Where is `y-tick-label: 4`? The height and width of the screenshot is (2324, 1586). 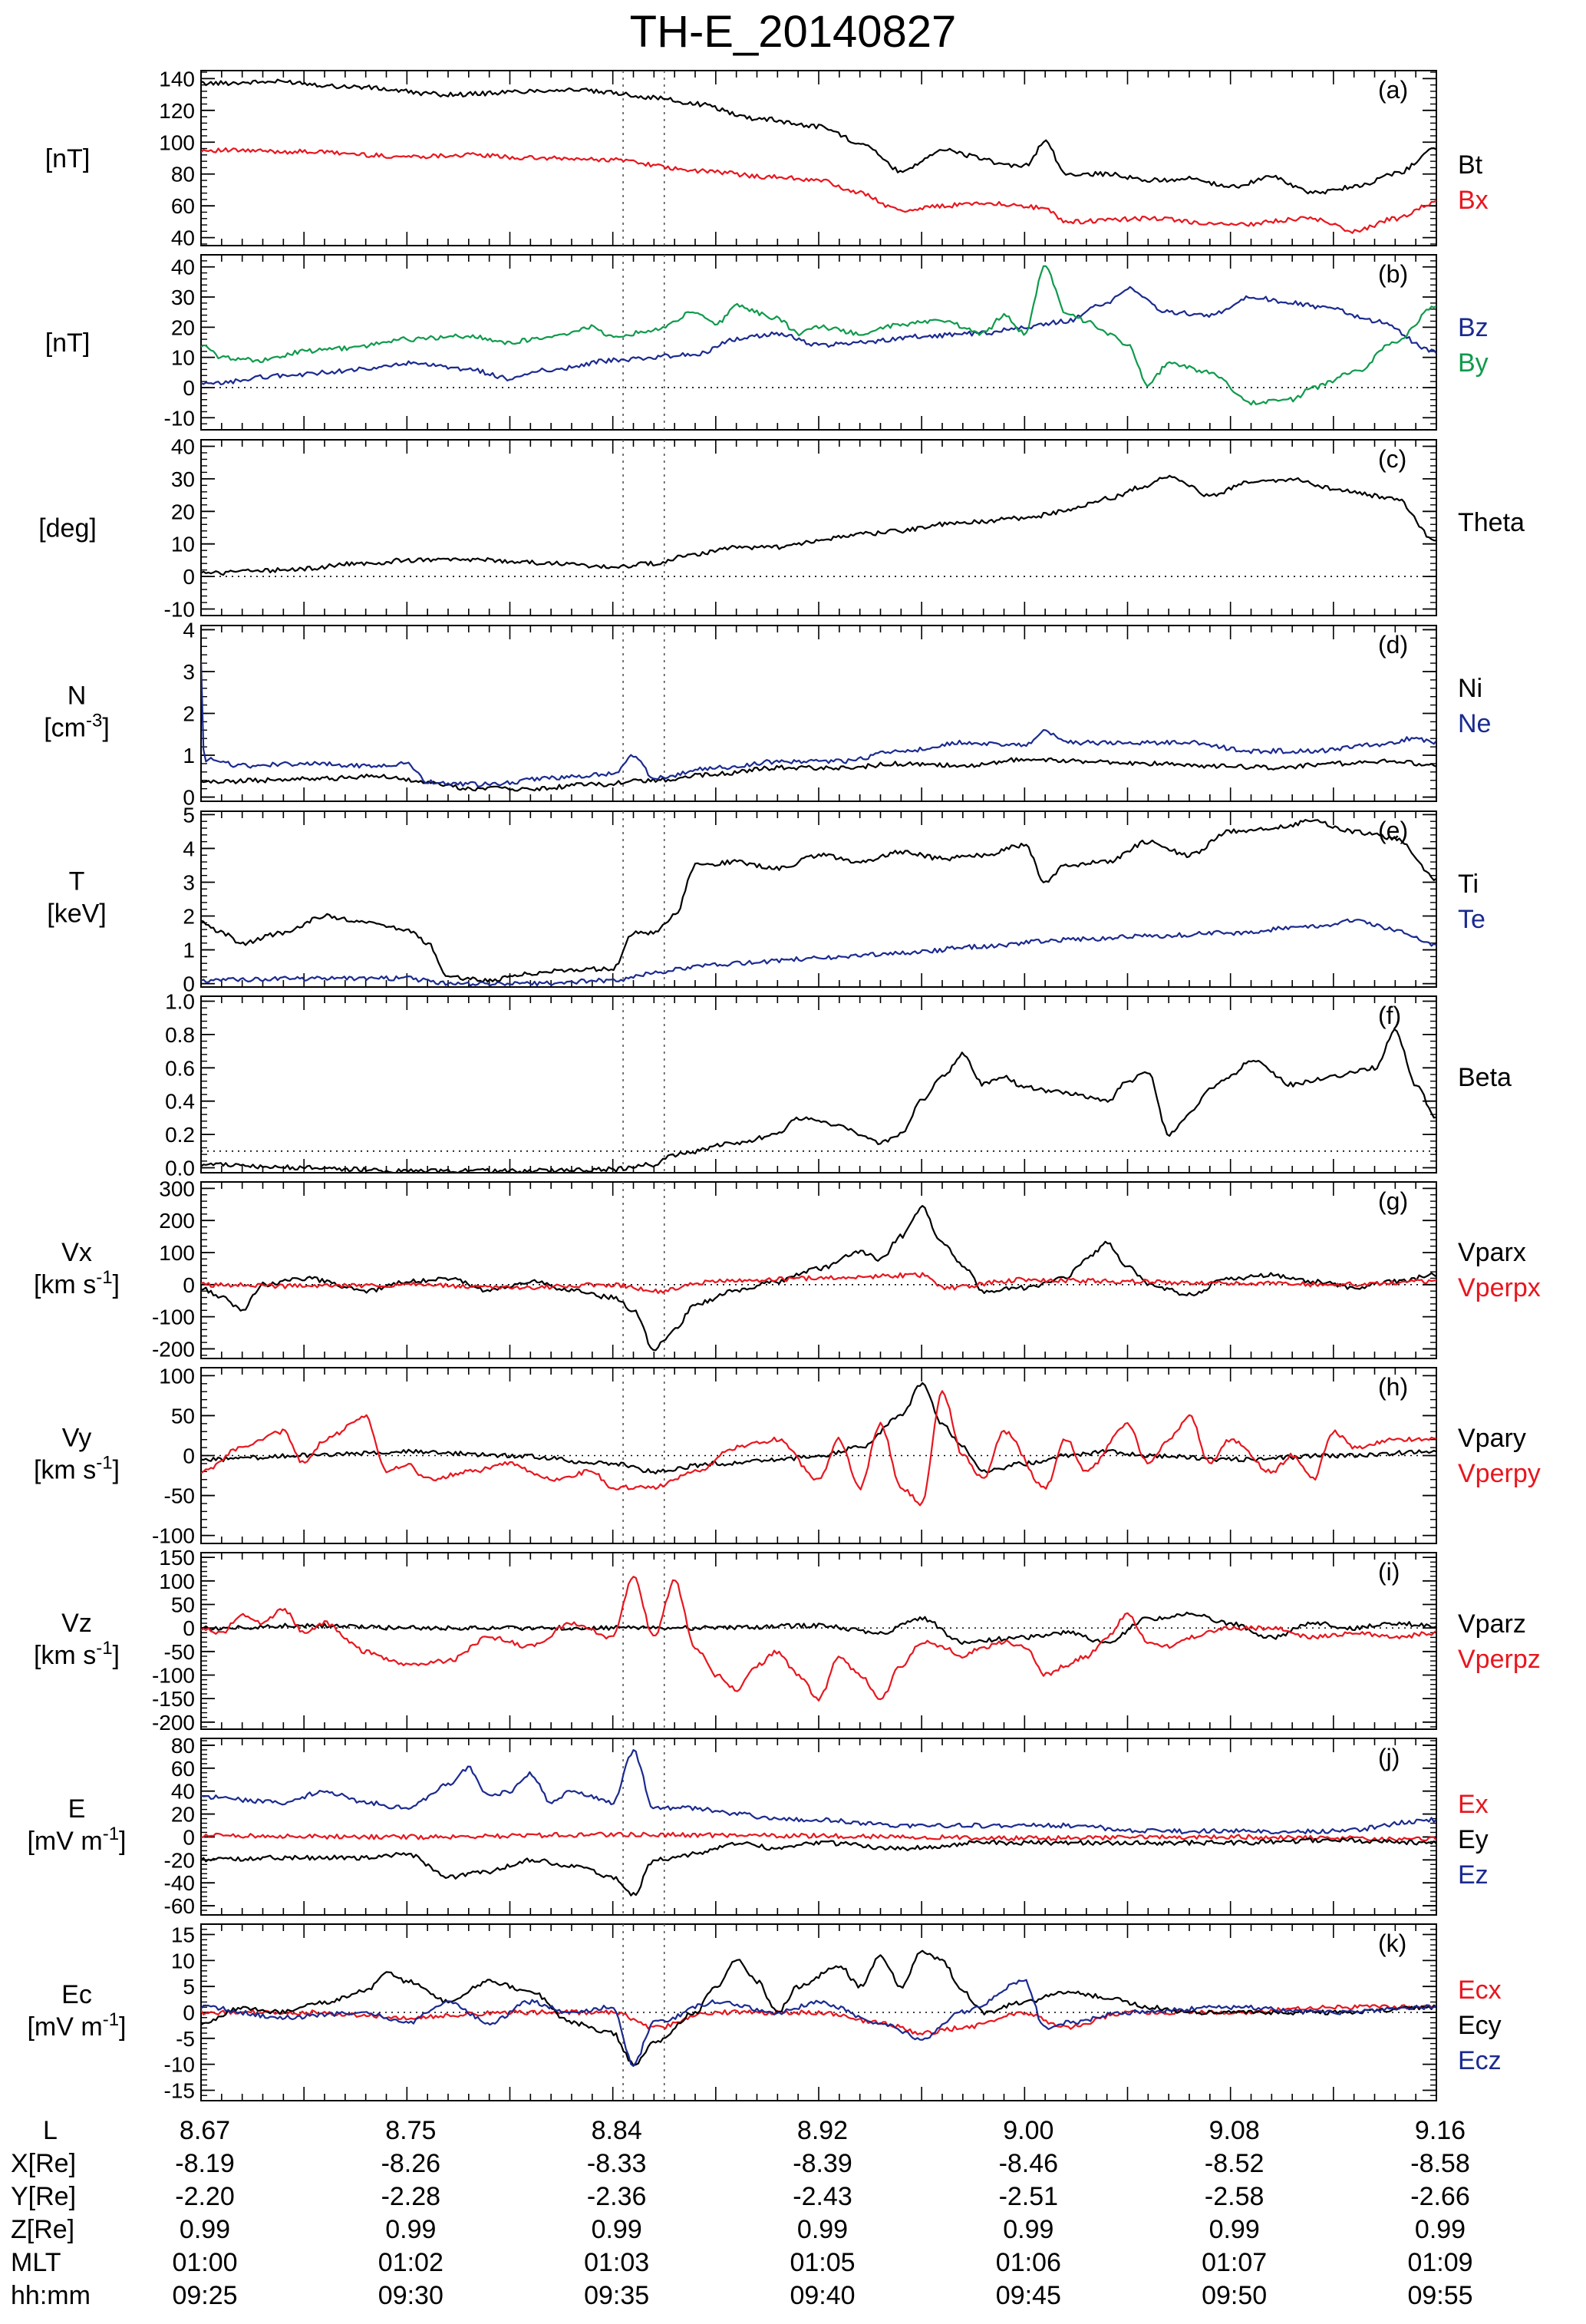
y-tick-label: 4 is located at coordinates (189, 630).